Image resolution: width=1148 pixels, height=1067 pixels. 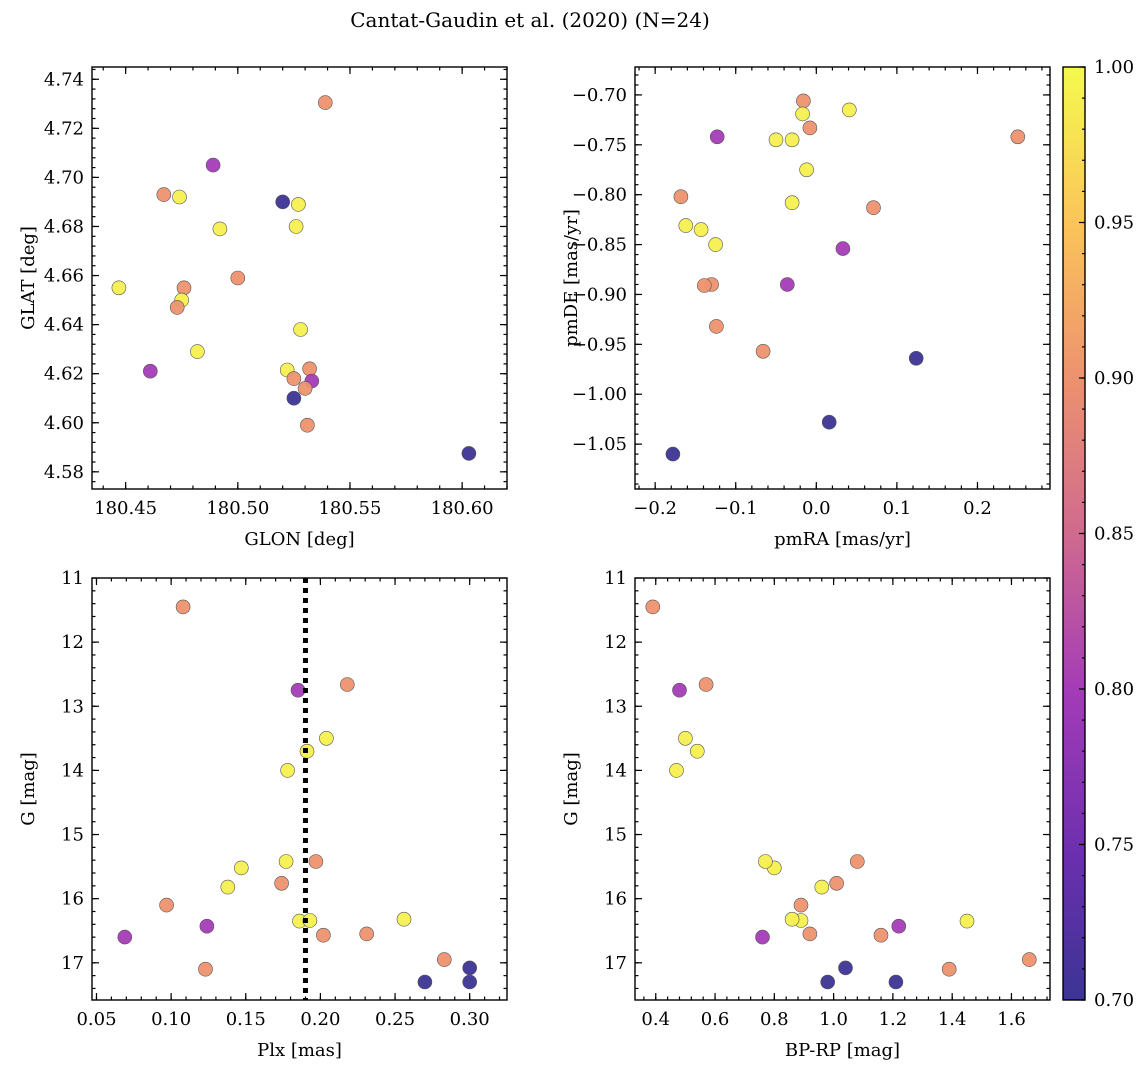 I want to click on x-tick-label: 1.6, so click(x=1011, y=1019).